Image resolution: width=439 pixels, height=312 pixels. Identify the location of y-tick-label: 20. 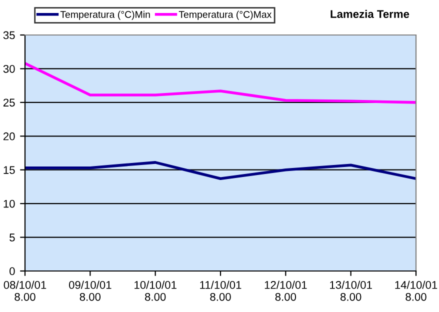
(9, 136).